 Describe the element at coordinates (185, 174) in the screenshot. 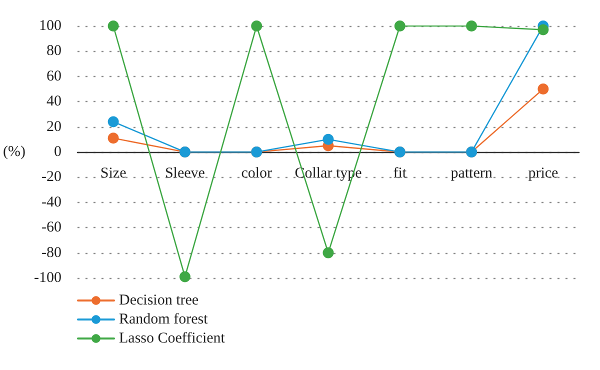

I see `x-tick-label: Sleeve` at that location.